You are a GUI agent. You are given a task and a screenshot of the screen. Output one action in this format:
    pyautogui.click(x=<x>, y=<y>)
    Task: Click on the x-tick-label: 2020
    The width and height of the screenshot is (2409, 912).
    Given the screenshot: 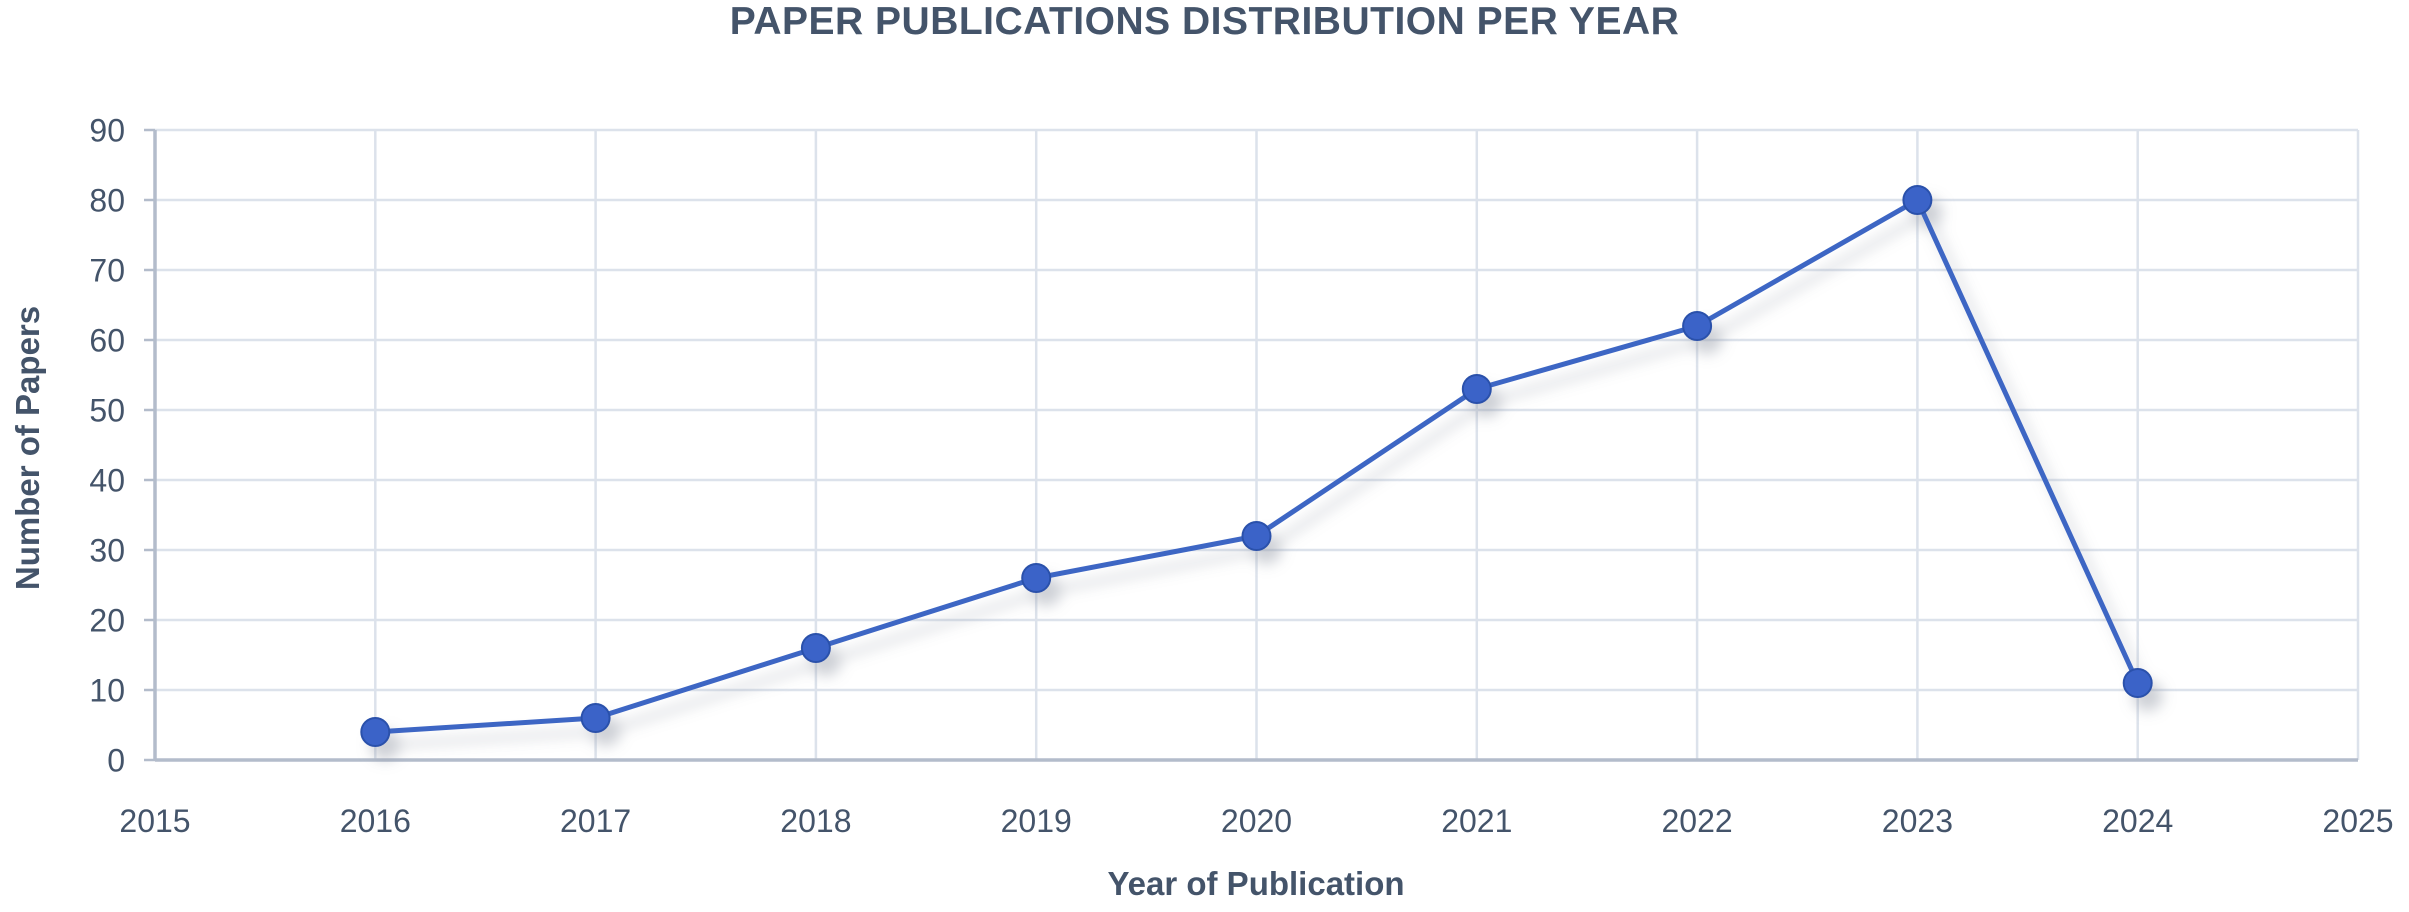 What is the action you would take?
    pyautogui.click(x=1256, y=821)
    